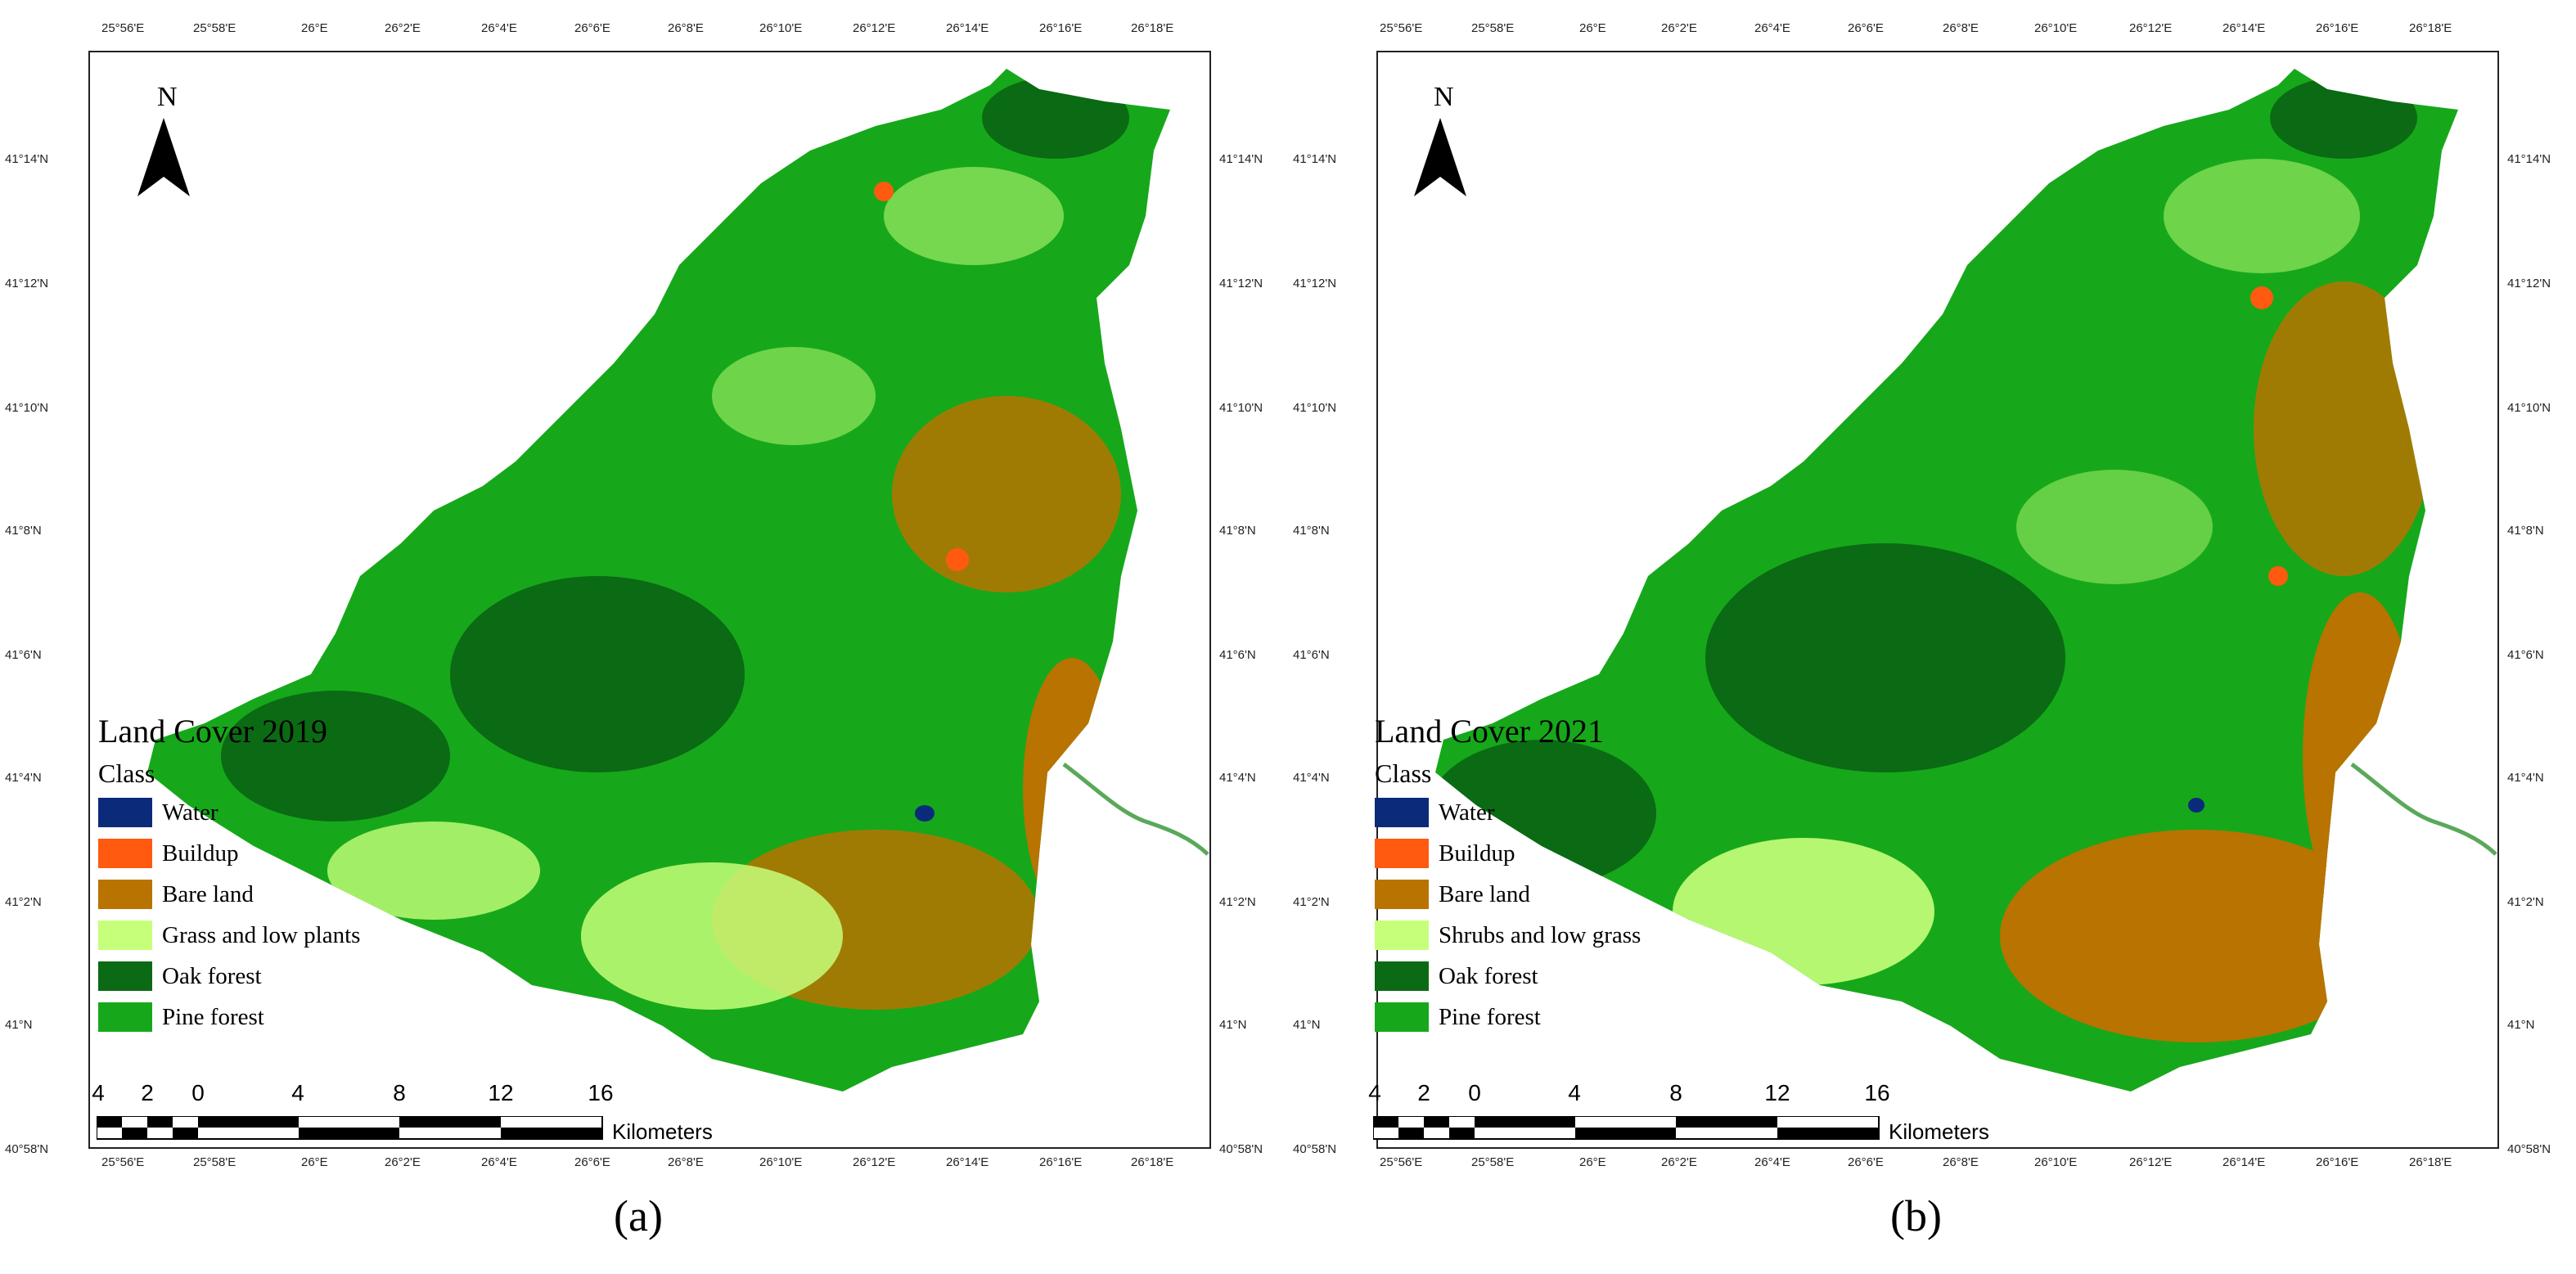 This screenshot has width=2576, height=1274. I want to click on legend-label: Grass and low plants, so click(261, 935).